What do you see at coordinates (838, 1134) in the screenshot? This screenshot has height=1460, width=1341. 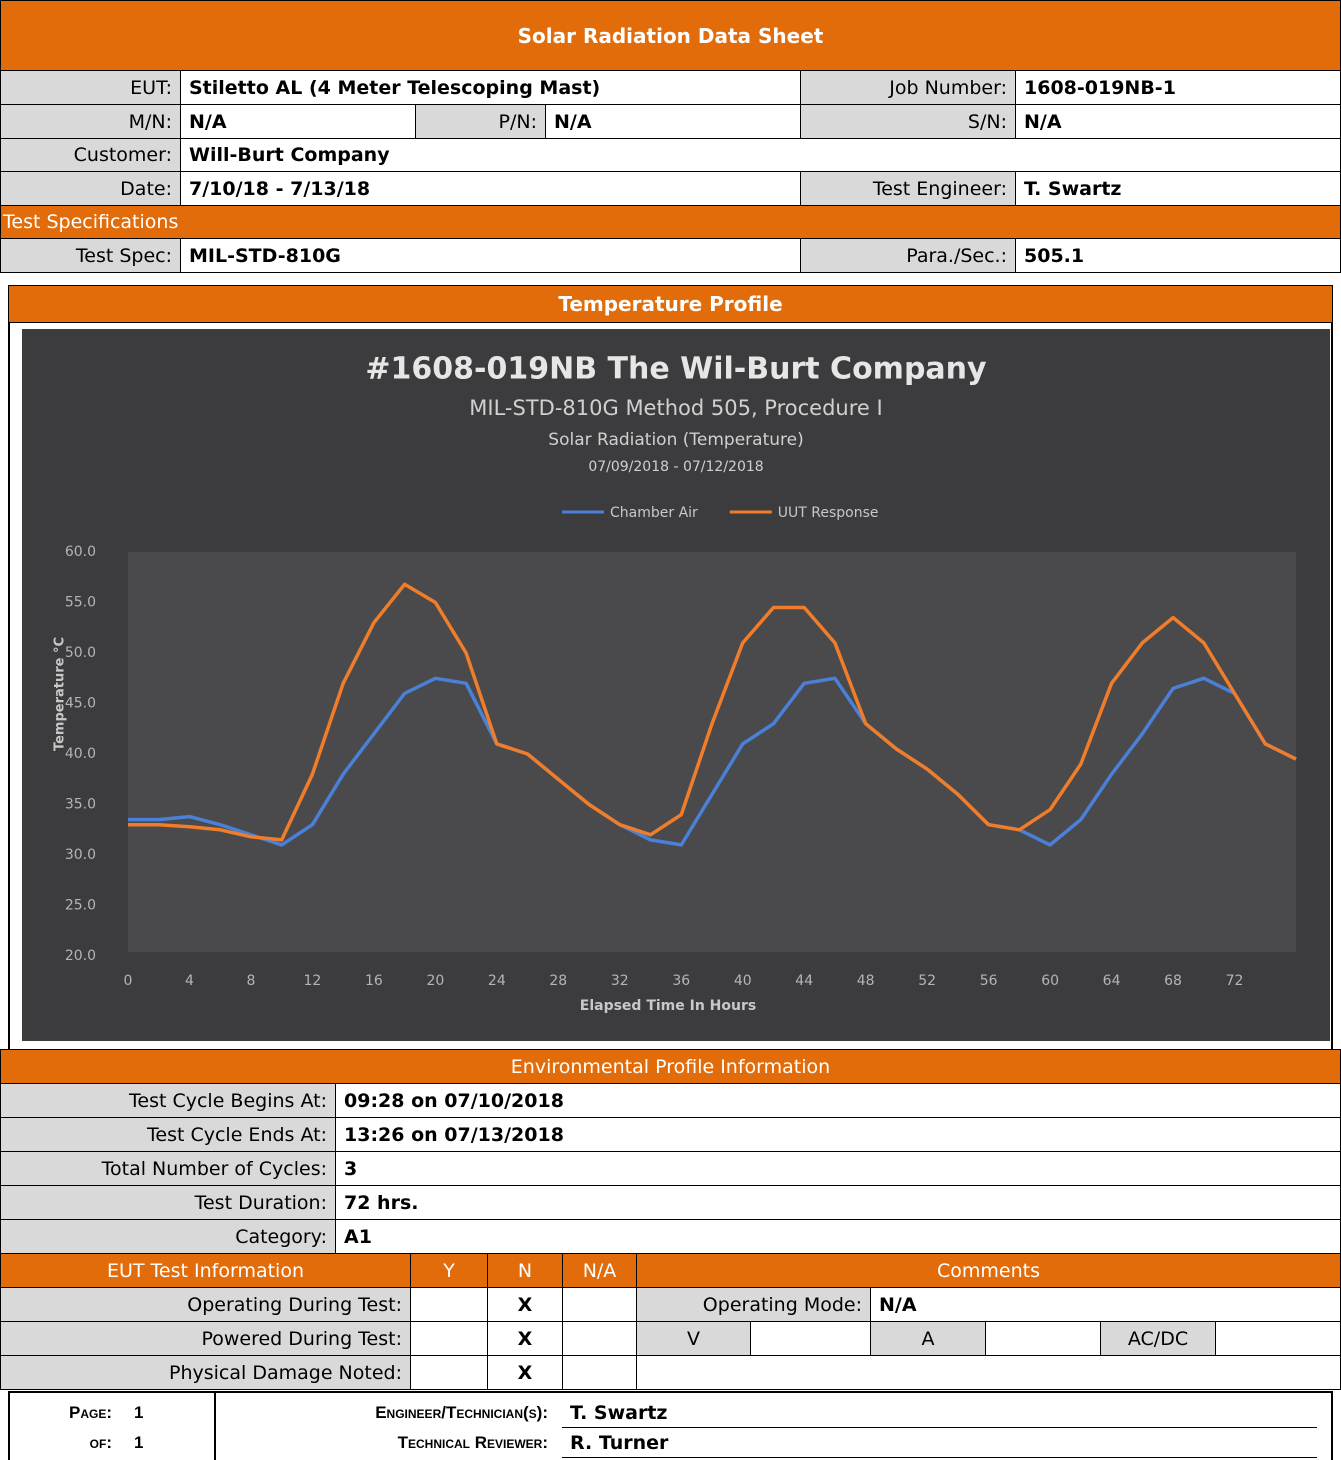 I see `field-value: 13:26 on 07/13/2018` at bounding box center [838, 1134].